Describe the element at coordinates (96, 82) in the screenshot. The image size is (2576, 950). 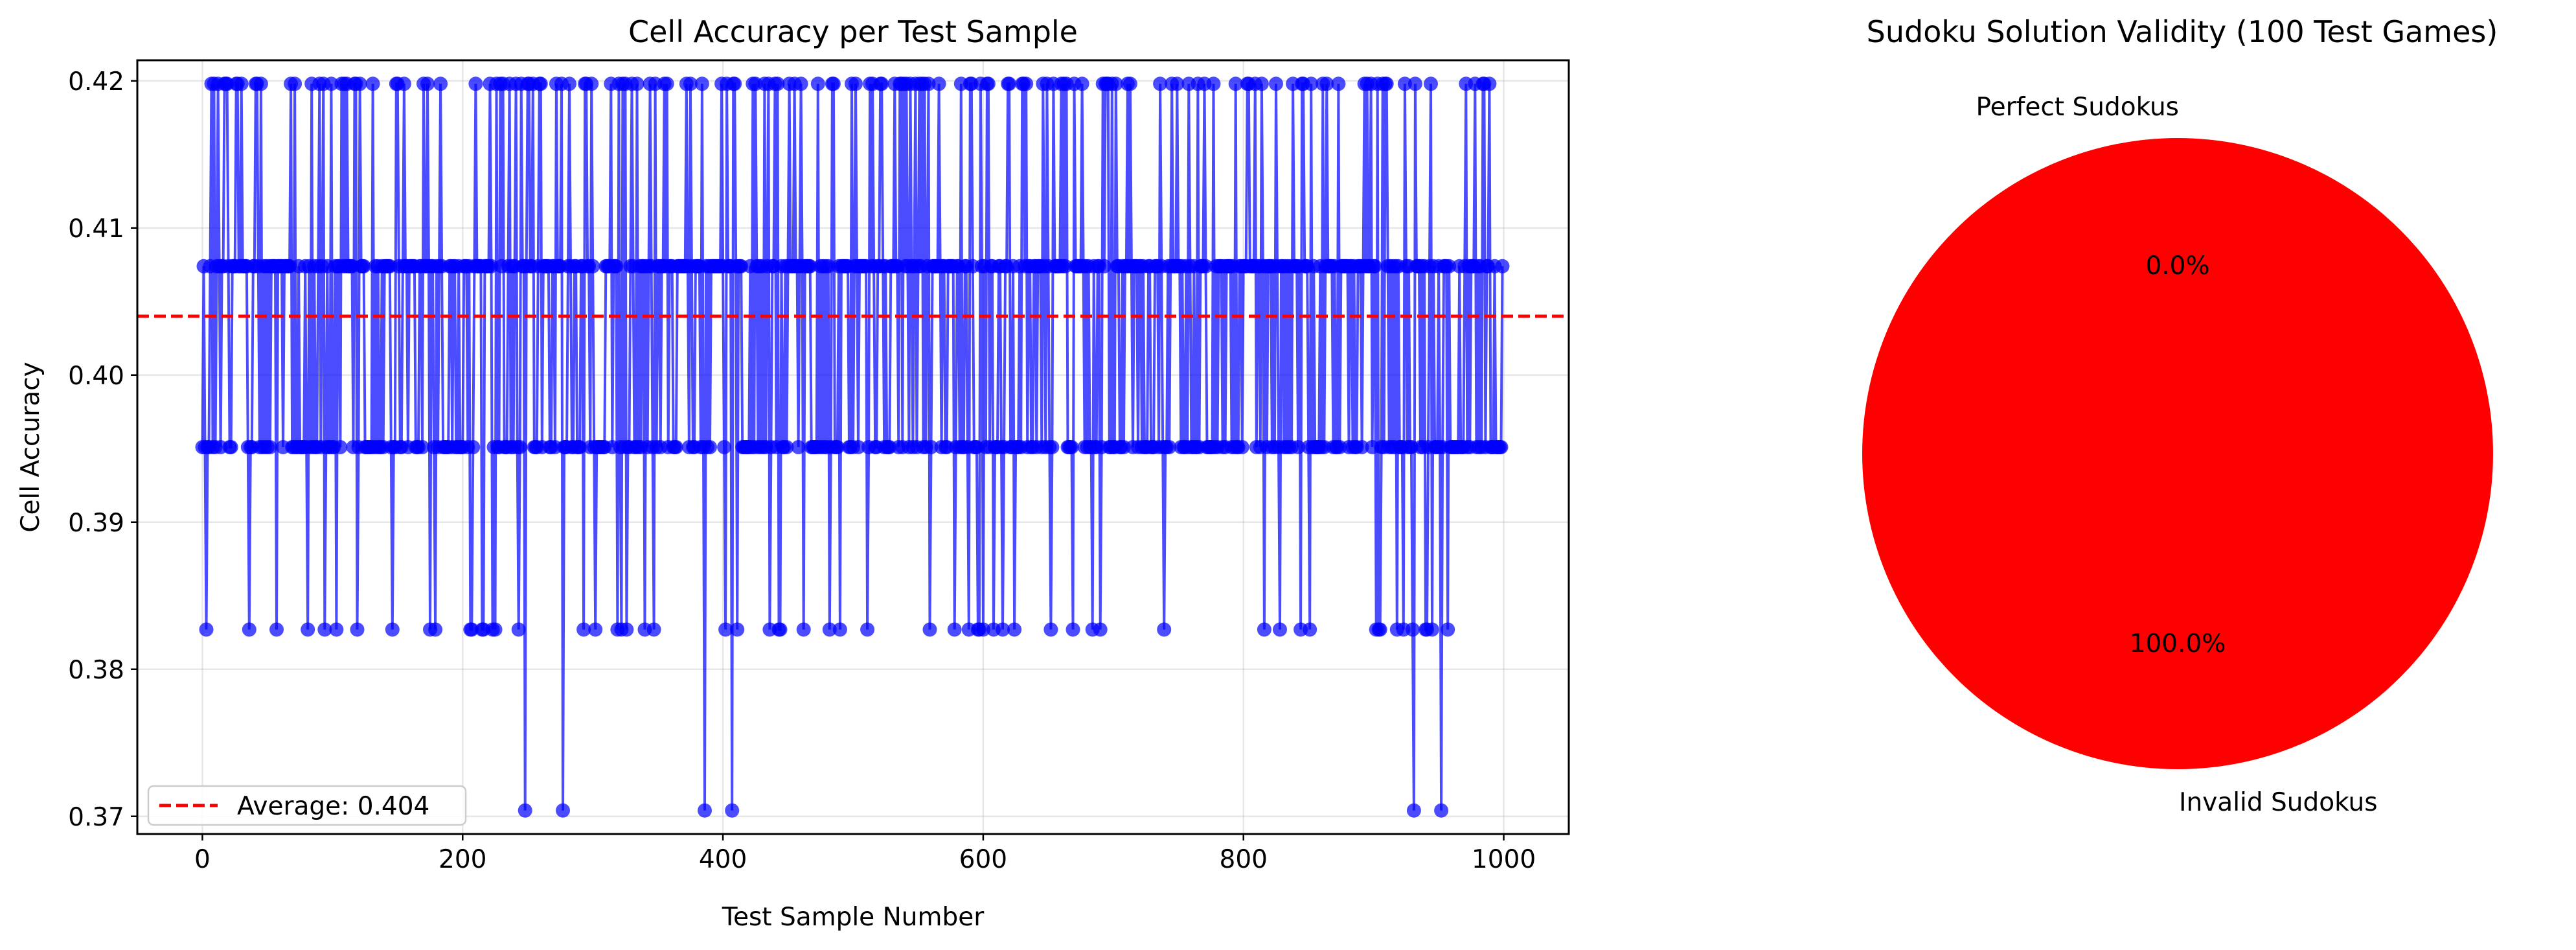
I see `y-tick-label: 0.42` at that location.